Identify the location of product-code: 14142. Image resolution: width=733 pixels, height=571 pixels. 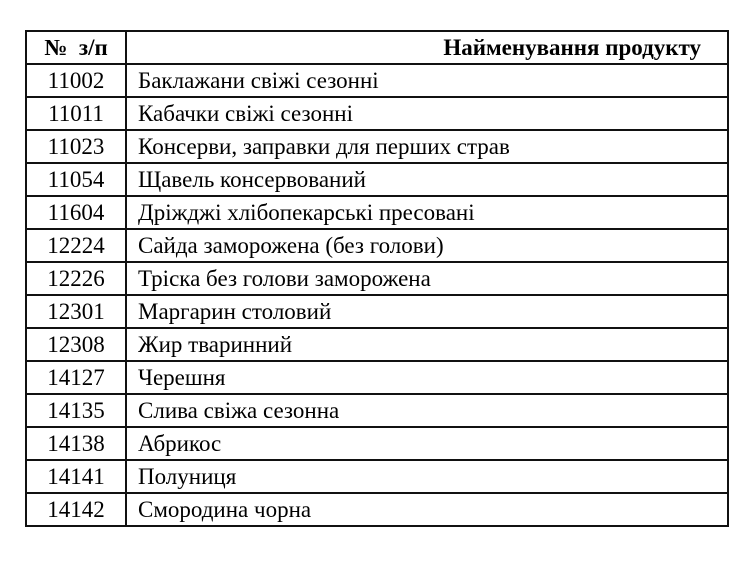
(76, 509).